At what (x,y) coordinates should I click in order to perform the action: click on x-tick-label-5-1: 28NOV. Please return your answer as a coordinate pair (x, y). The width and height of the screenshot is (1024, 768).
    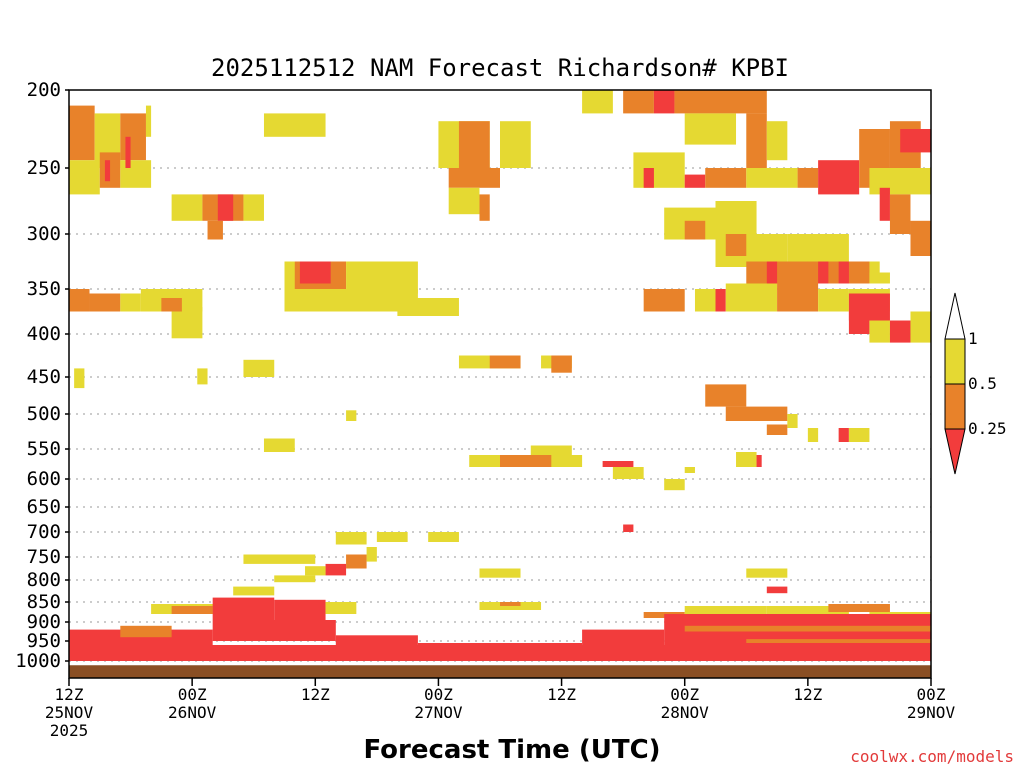
    Looking at the image, I should click on (685, 712).